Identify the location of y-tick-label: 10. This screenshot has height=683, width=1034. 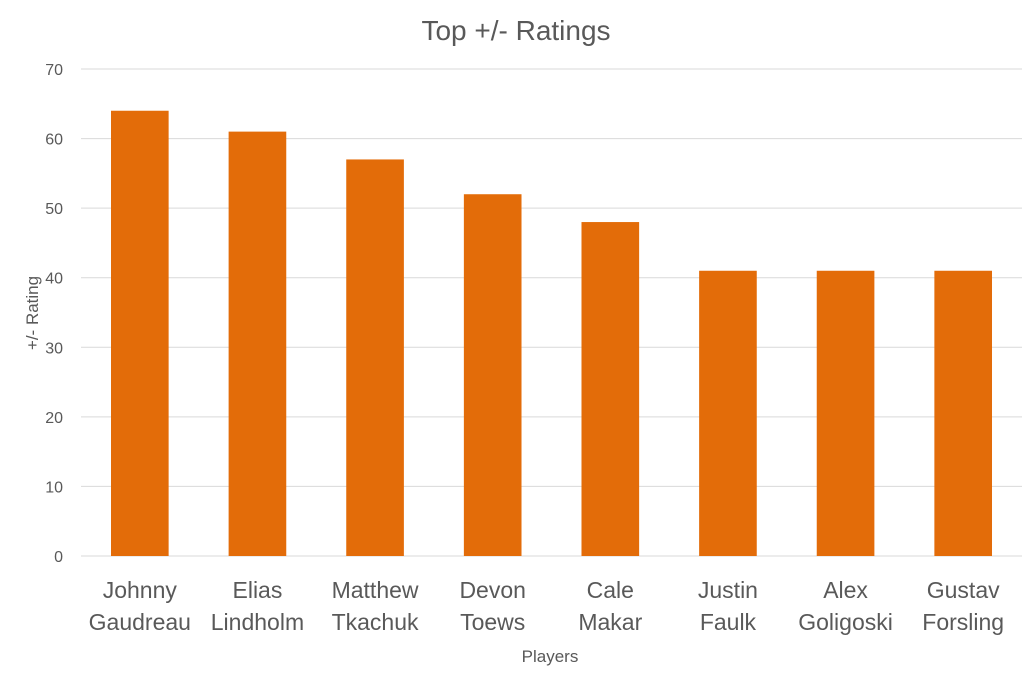
(54, 487).